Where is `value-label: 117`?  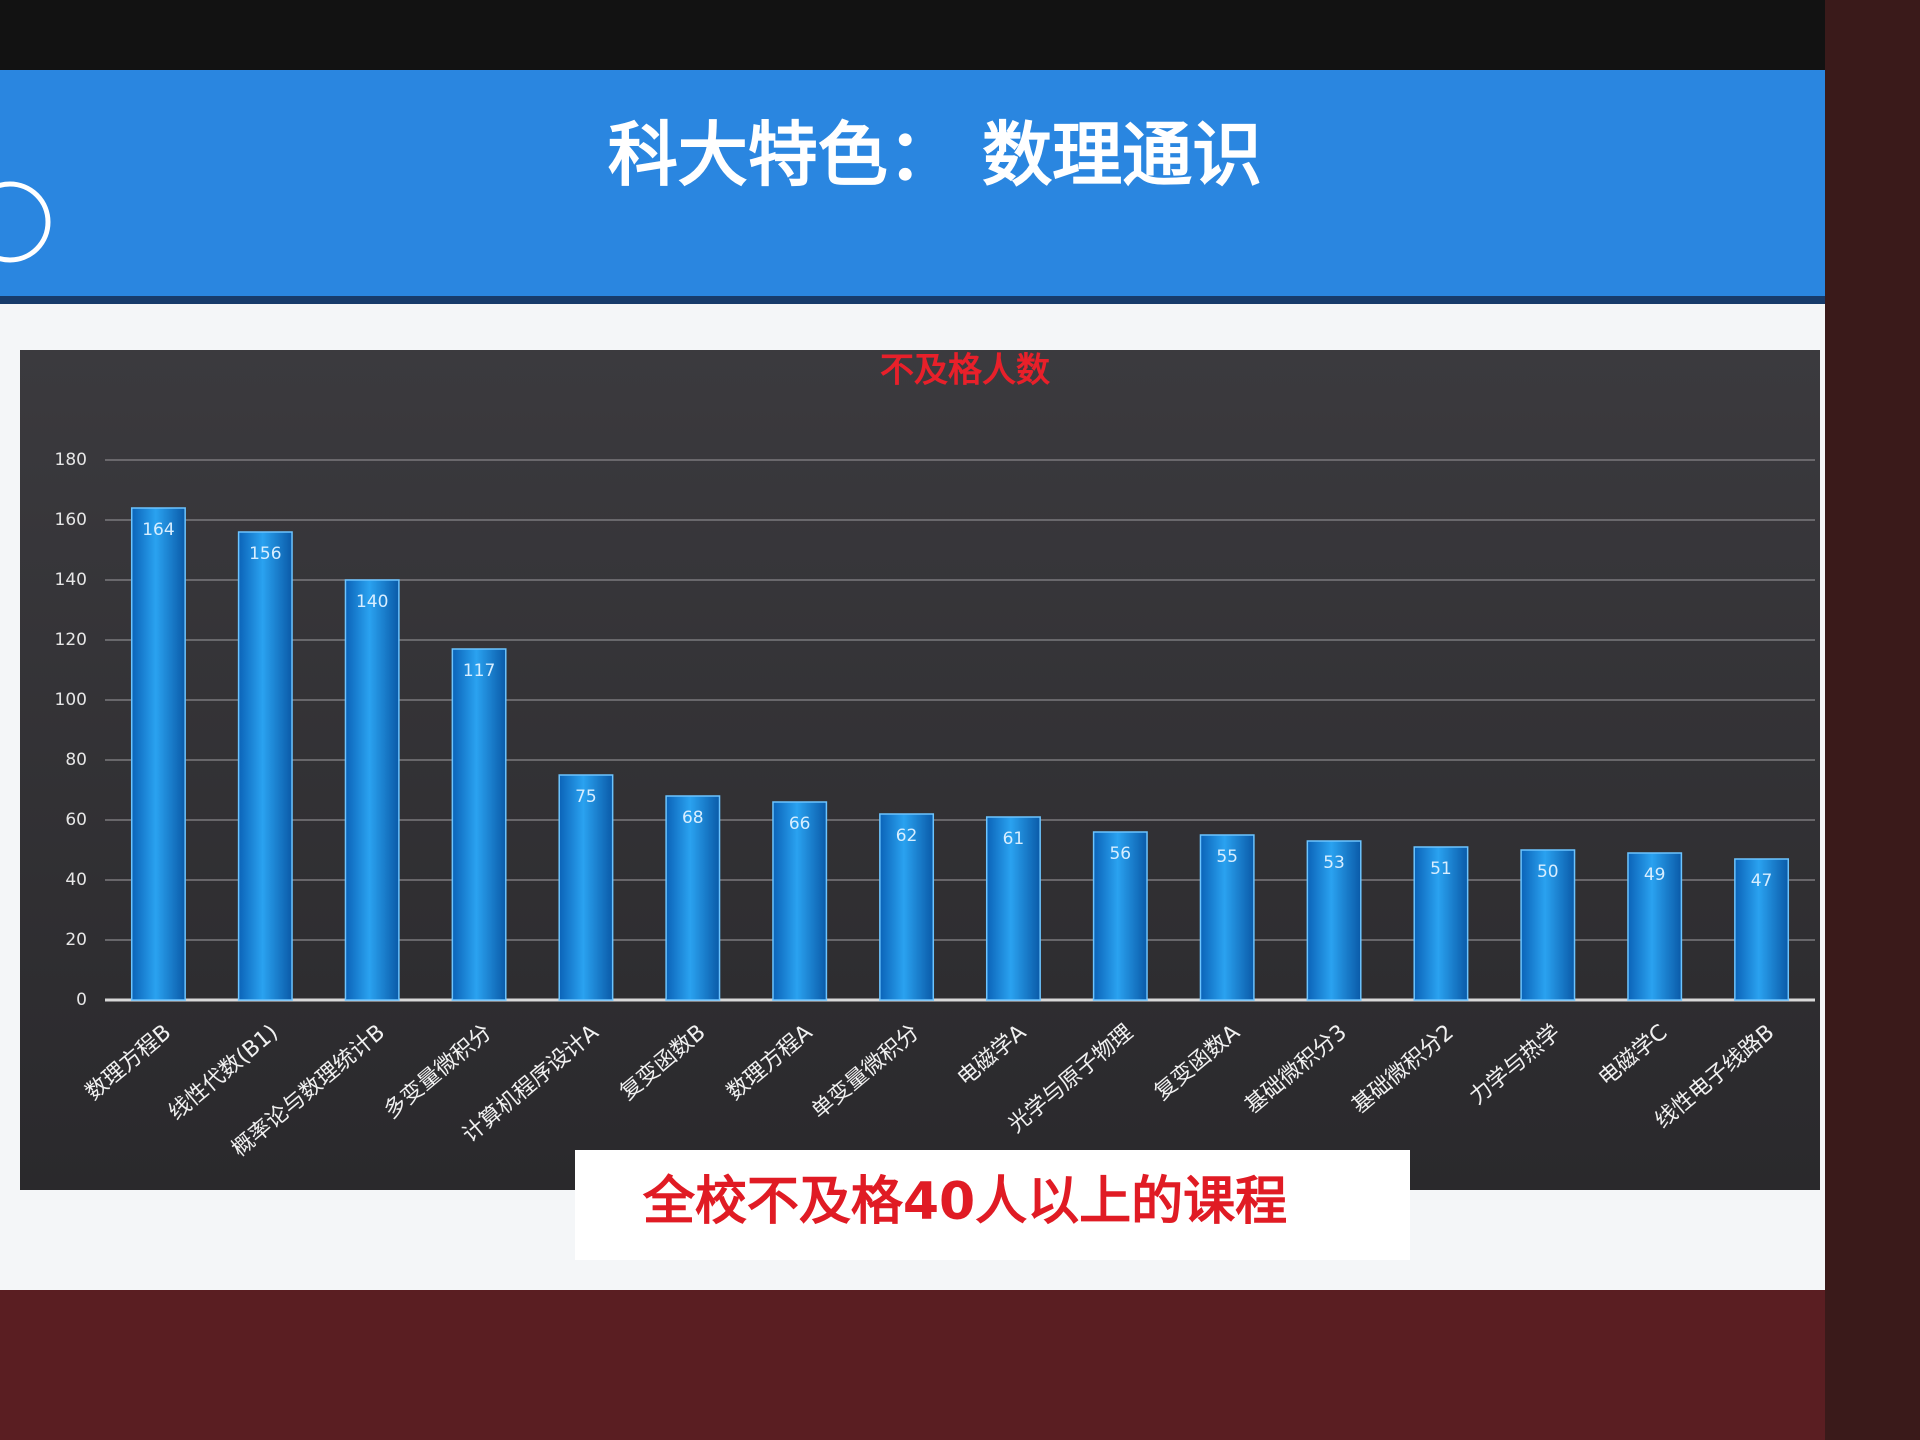 value-label: 117 is located at coordinates (479, 671).